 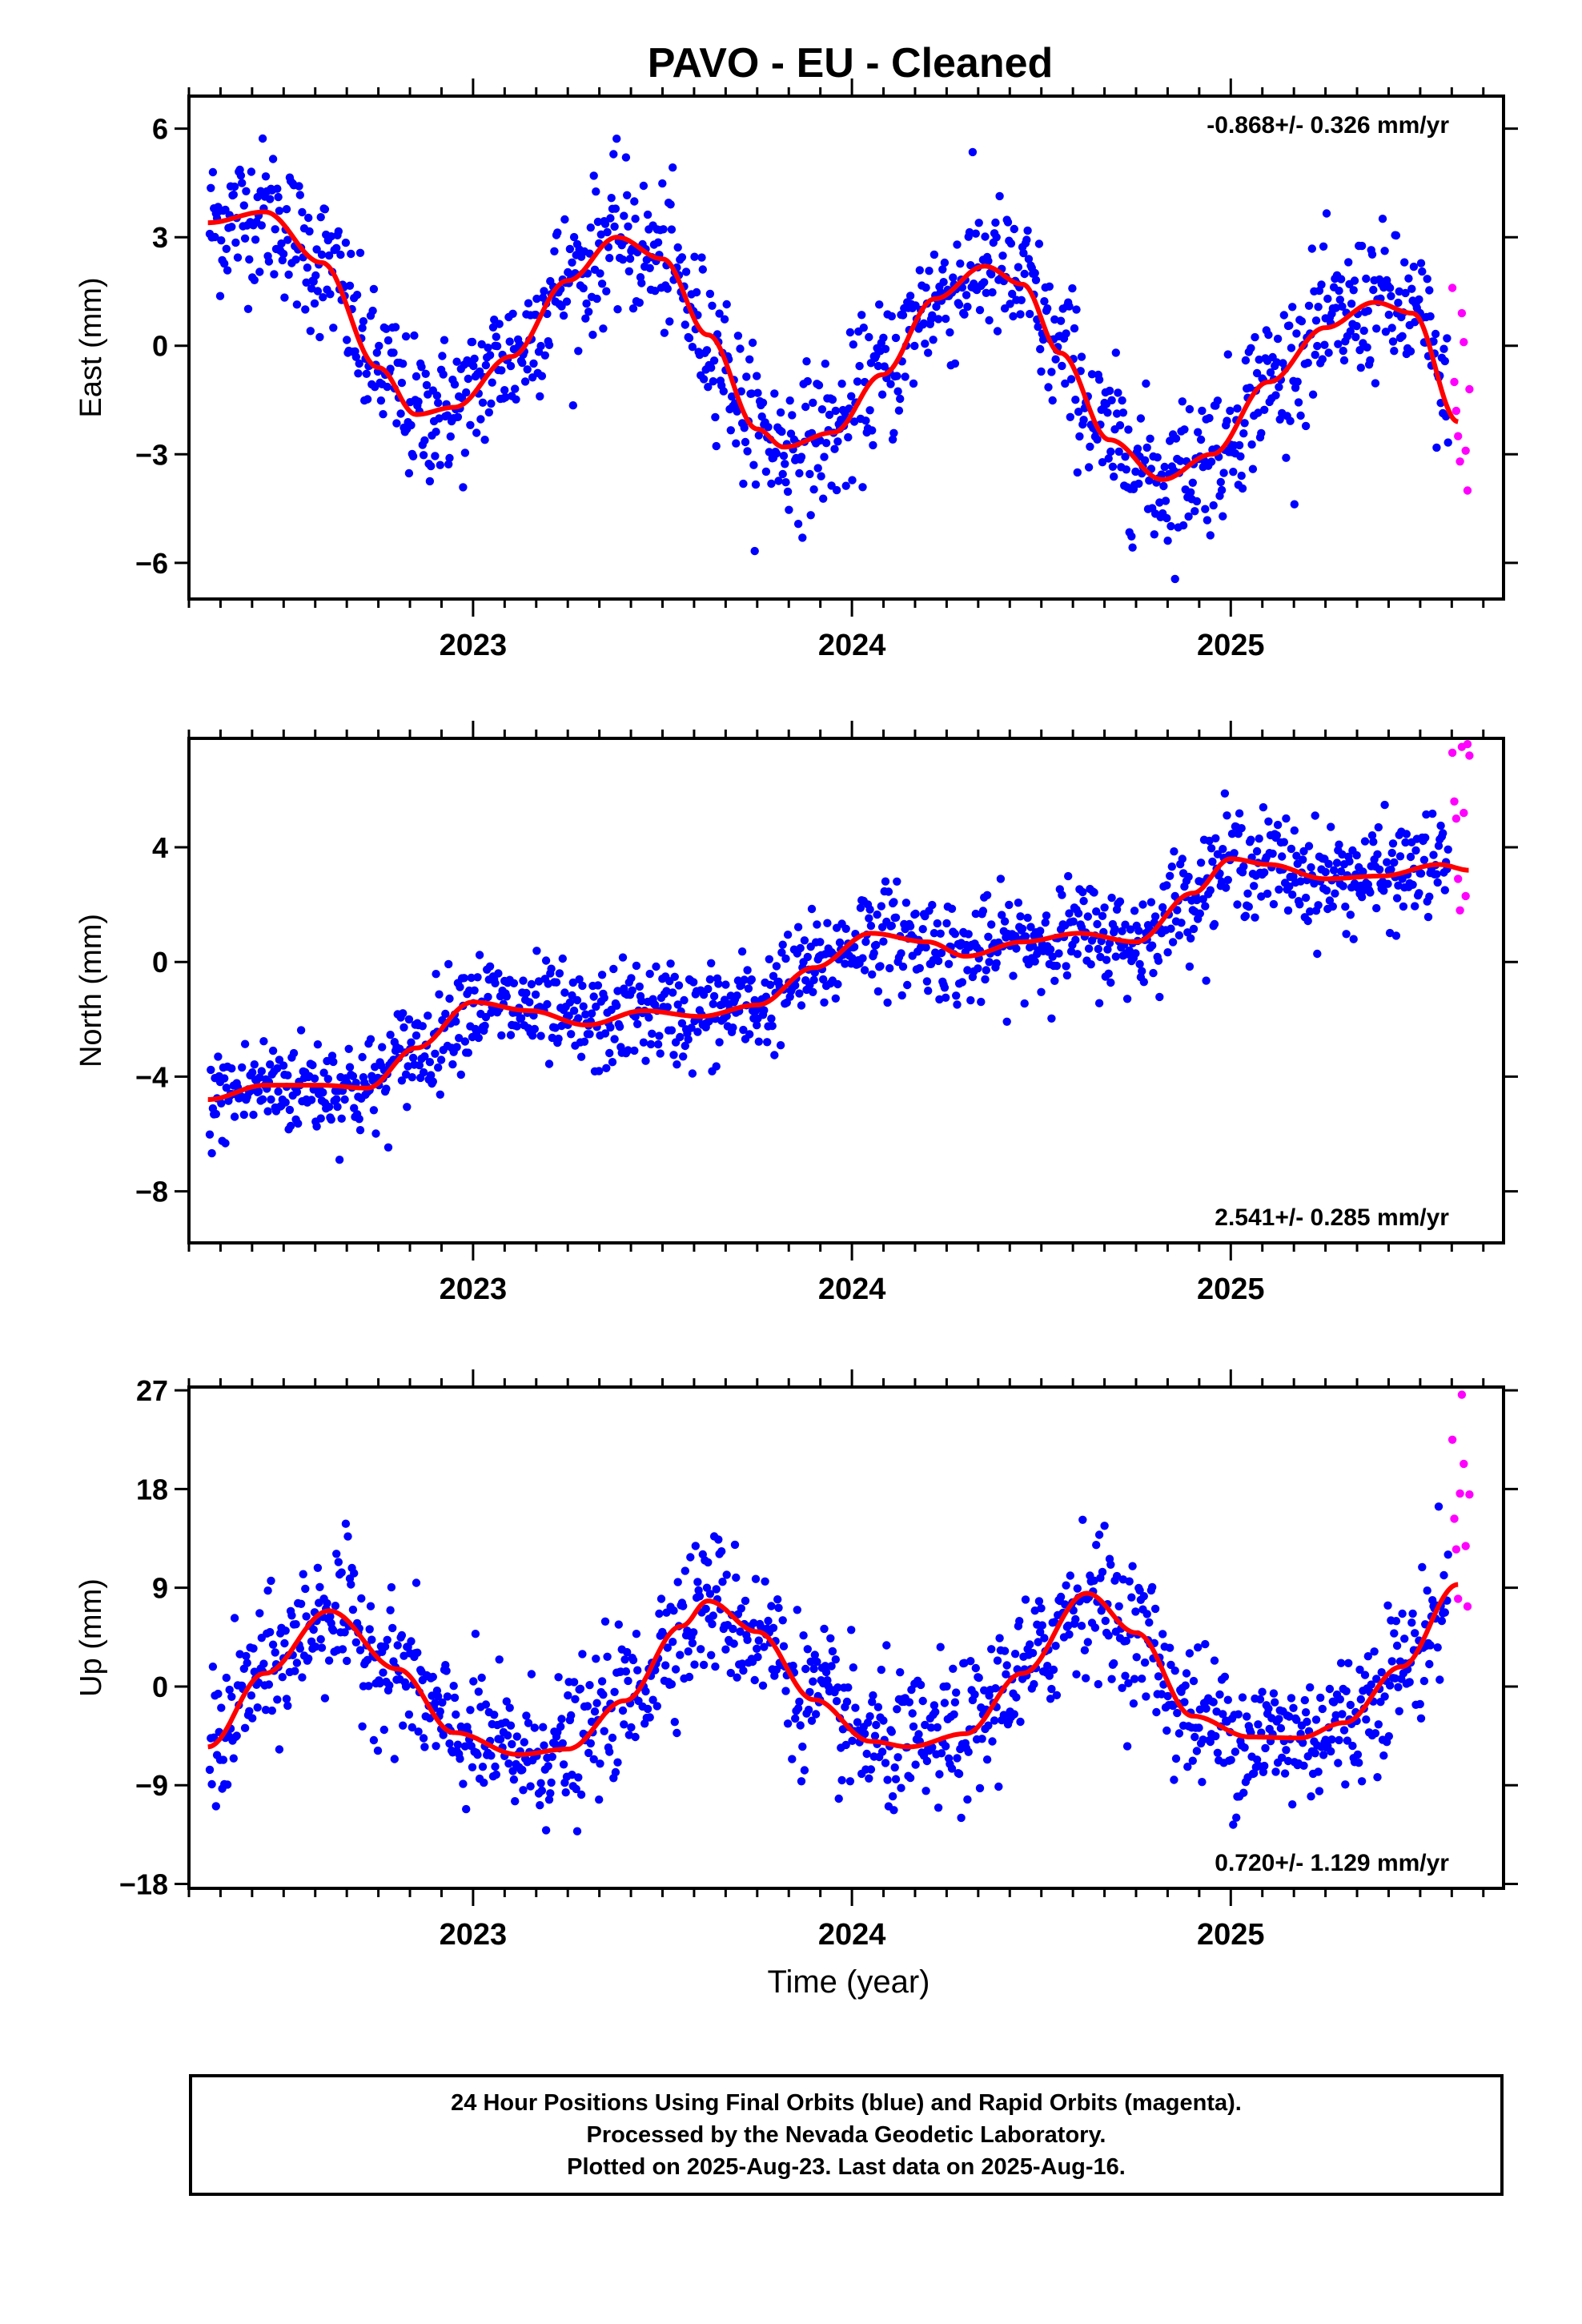 What do you see at coordinates (852, 1289) in the screenshot?
I see `x-tick-label: 2024` at bounding box center [852, 1289].